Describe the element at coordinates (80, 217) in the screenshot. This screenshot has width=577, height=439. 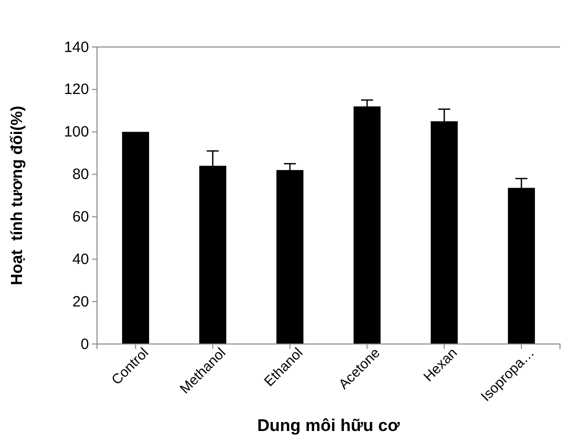
I see `y-tick-label: 60` at that location.